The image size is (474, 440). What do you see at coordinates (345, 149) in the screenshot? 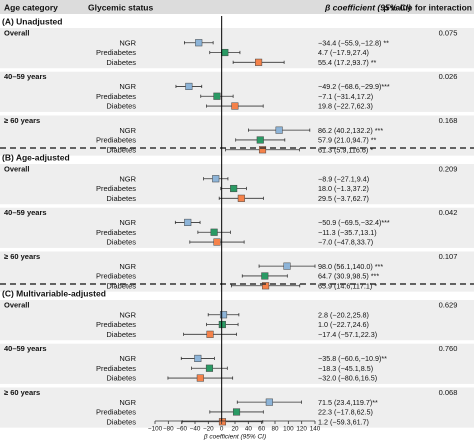
I see `coefficient-text: 61.3 (5.9,116.6) *` at bounding box center [345, 149].